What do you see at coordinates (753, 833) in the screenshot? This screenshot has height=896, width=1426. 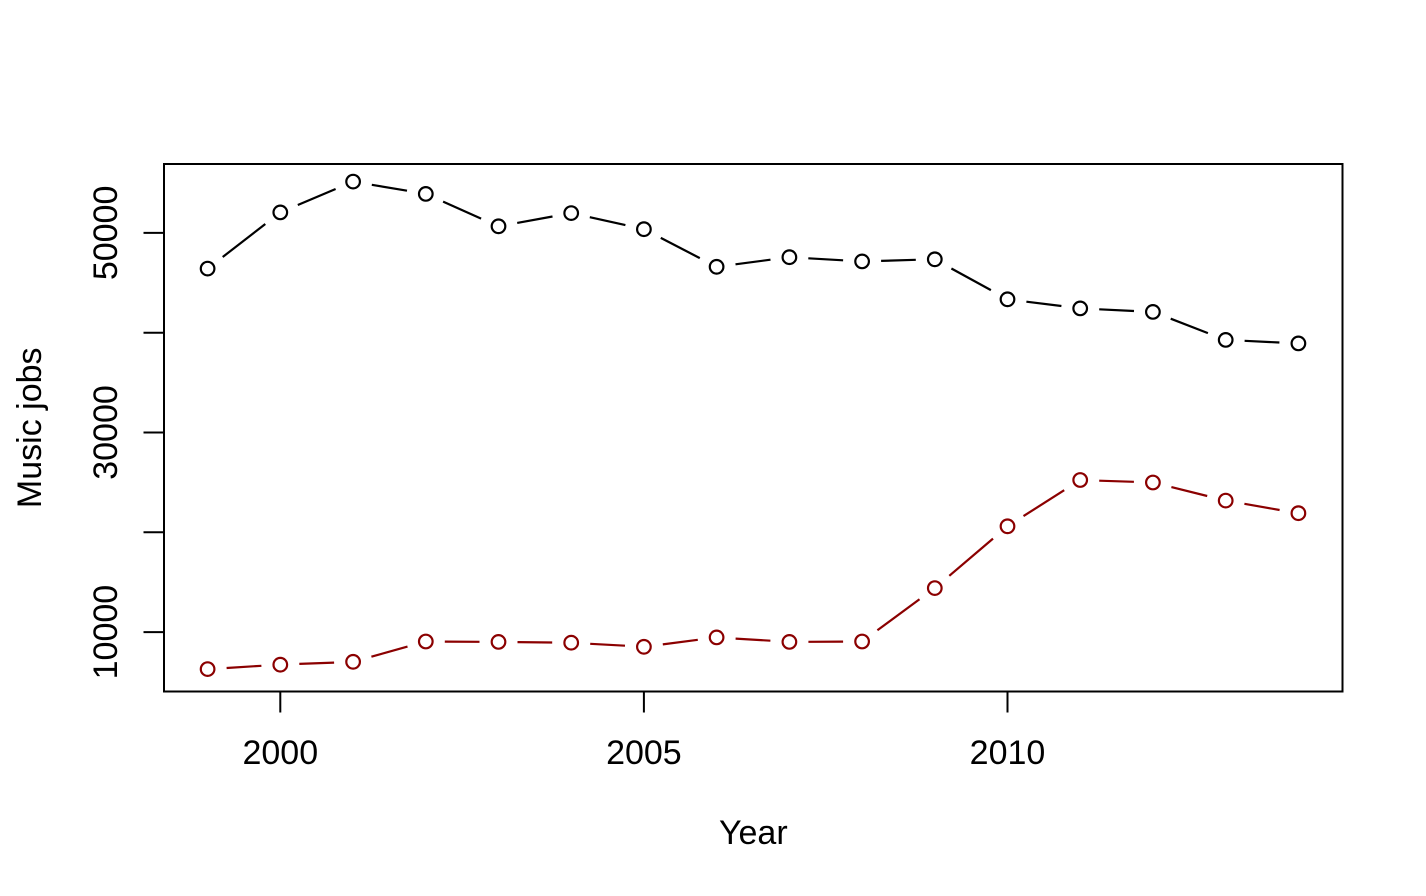 I see `svg-text: Year` at bounding box center [753, 833].